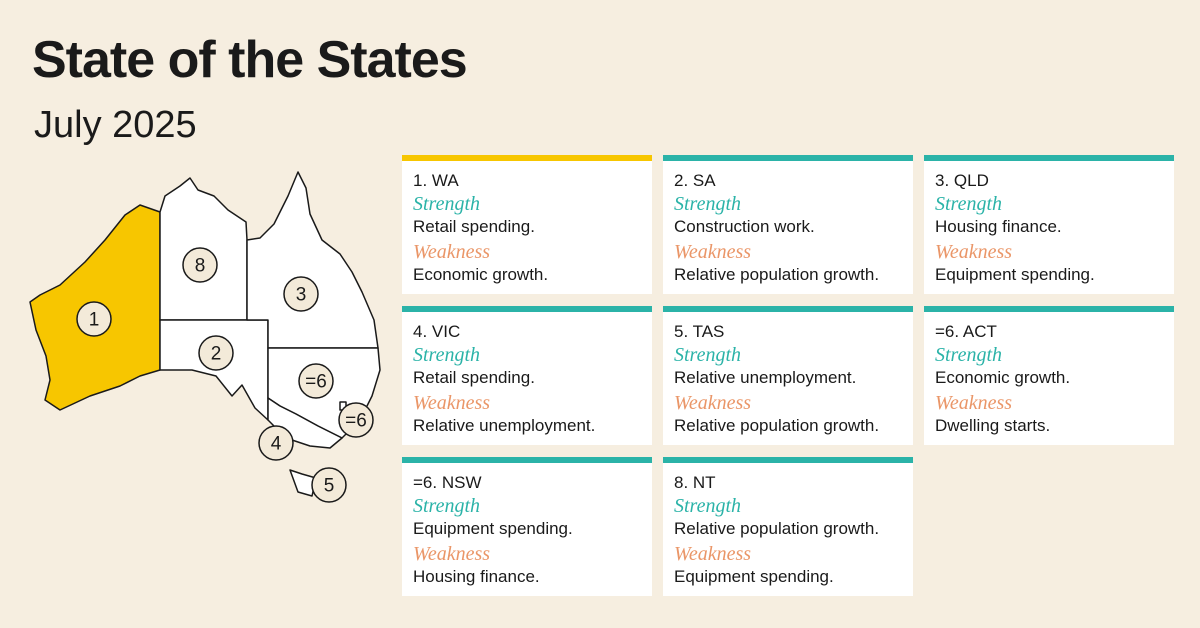  I want to click on rank-label: 2, so click(216, 354).